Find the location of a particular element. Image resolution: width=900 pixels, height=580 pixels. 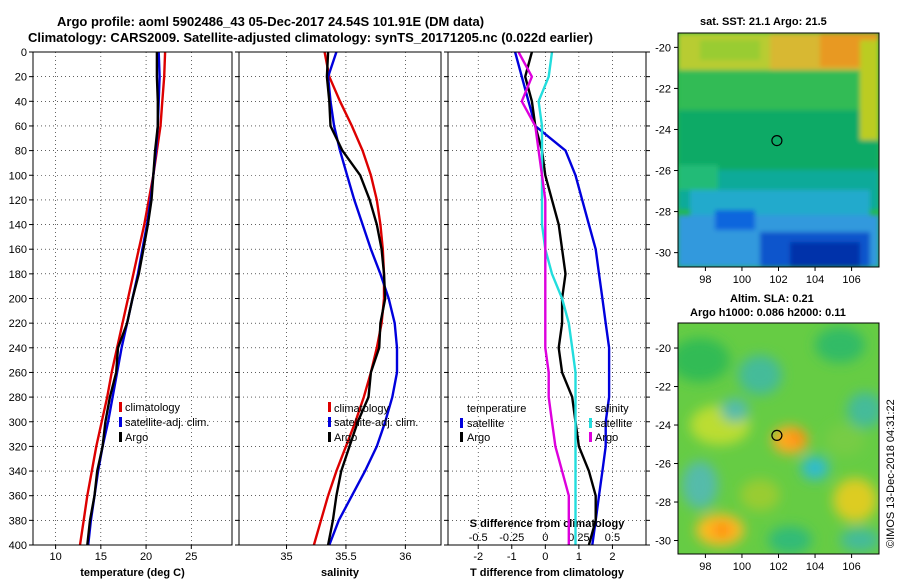

sla-map-title-1: Altim. SLA: 0.21 is located at coordinates (772, 299).